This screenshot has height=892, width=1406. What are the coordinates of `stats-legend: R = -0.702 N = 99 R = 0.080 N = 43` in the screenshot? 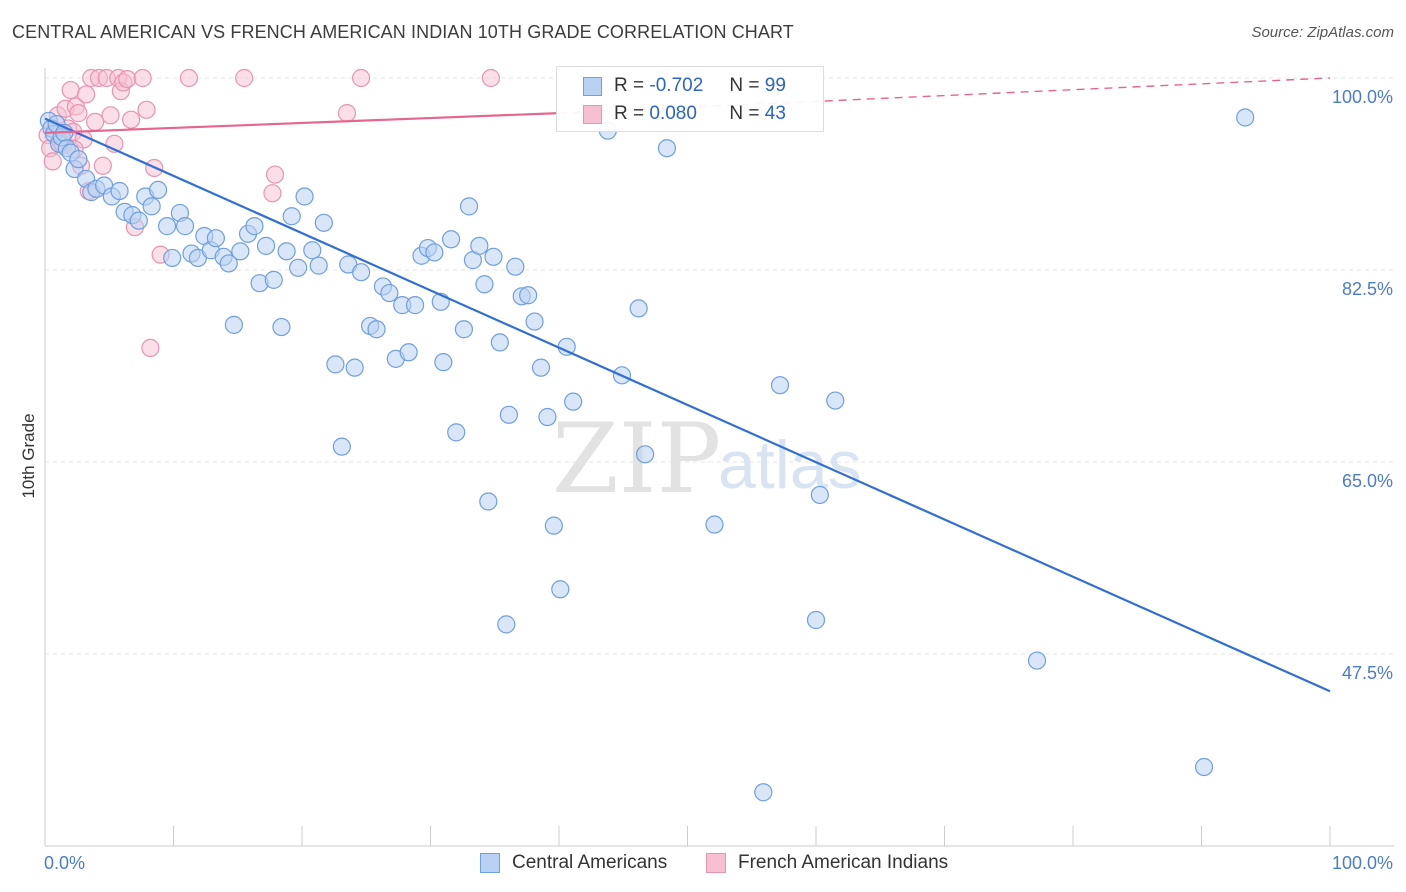 It's located at (690, 99).